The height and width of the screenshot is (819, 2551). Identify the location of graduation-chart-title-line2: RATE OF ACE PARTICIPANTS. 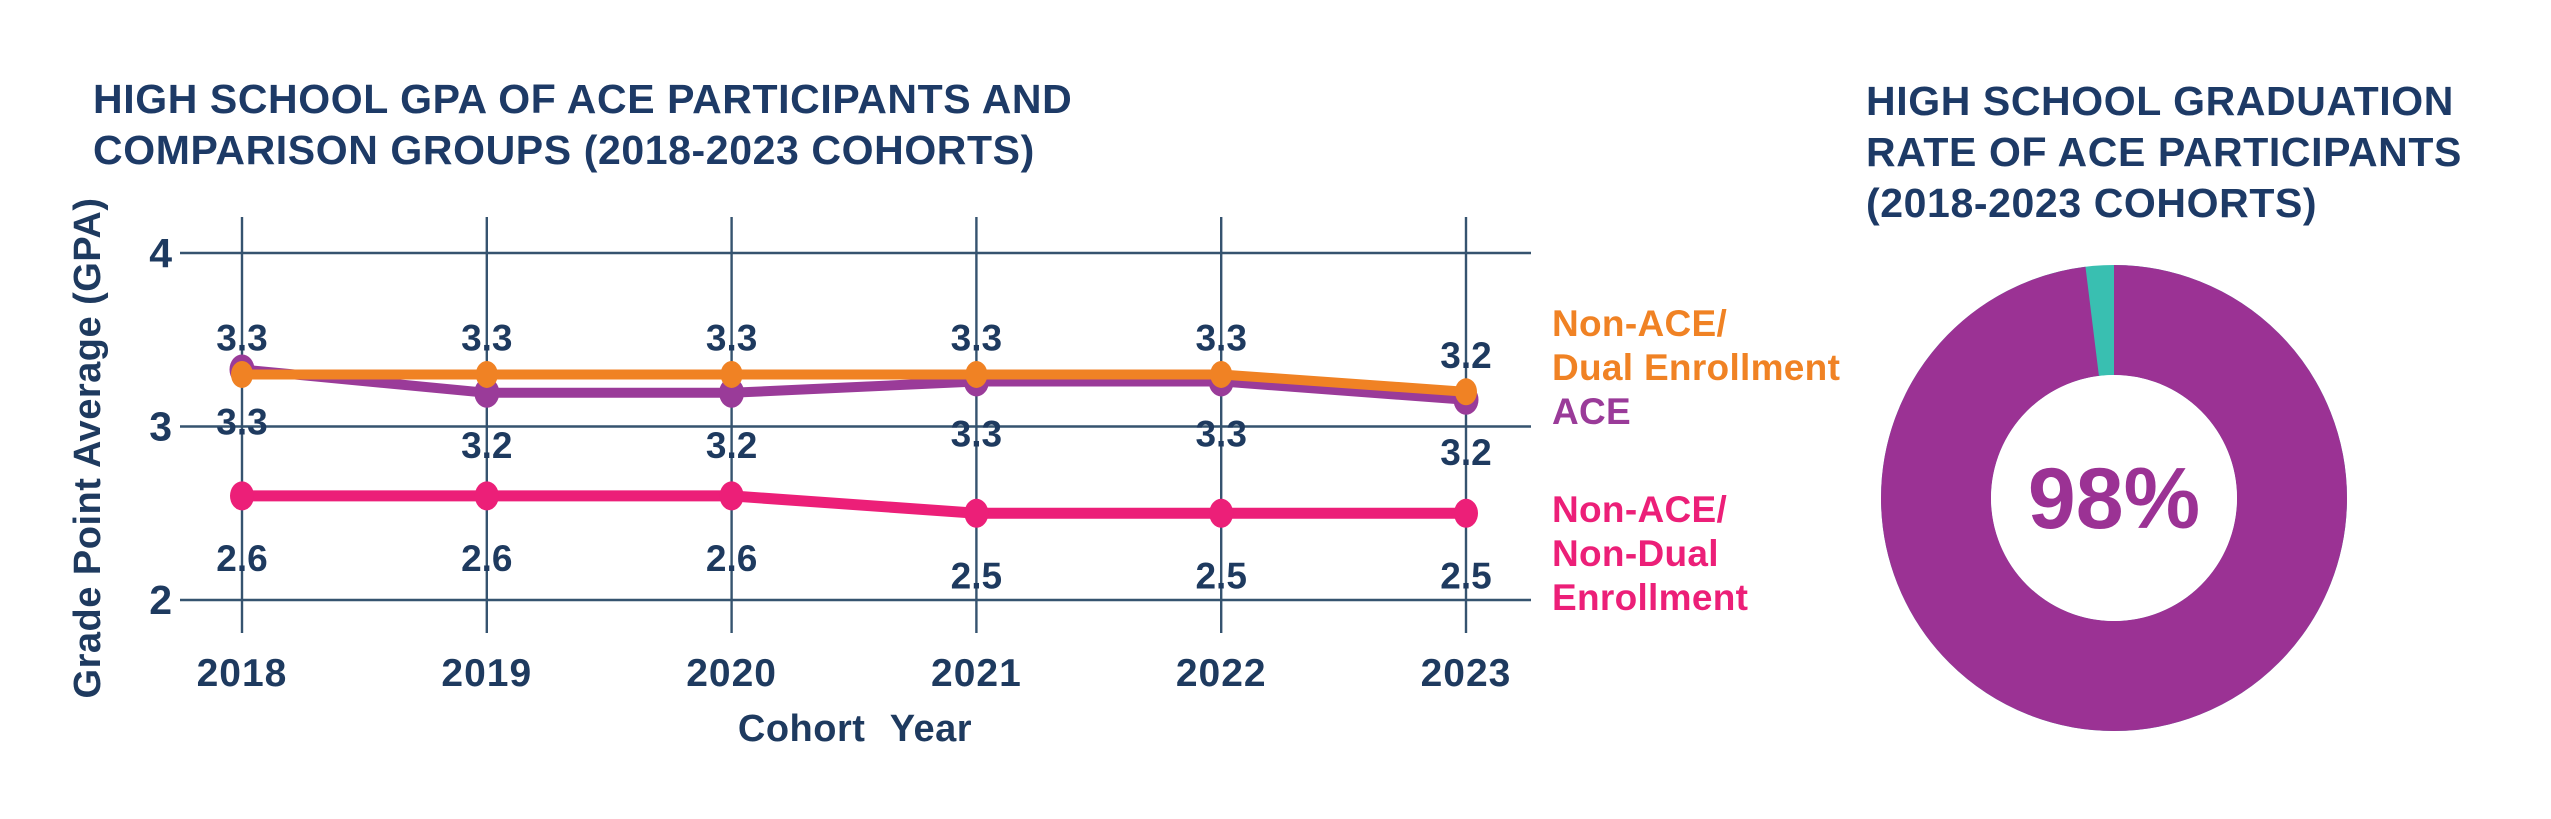
(2164, 152).